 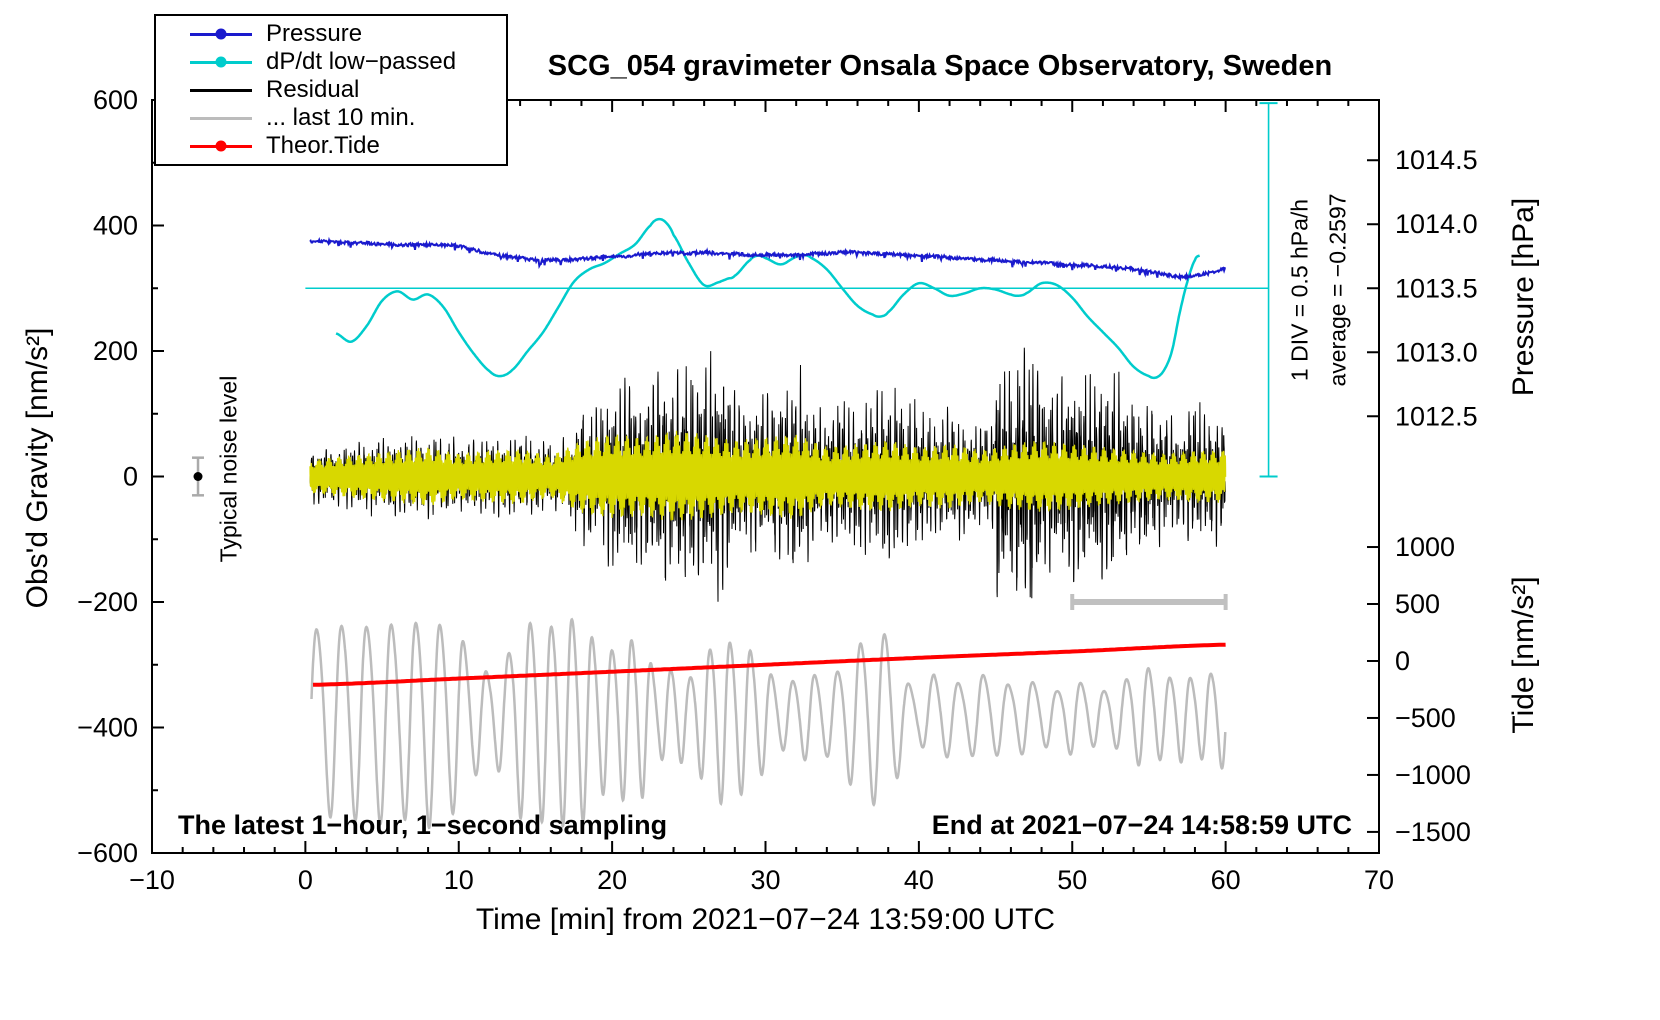 I want to click on tick-label: 1014.0, so click(x=1436, y=224).